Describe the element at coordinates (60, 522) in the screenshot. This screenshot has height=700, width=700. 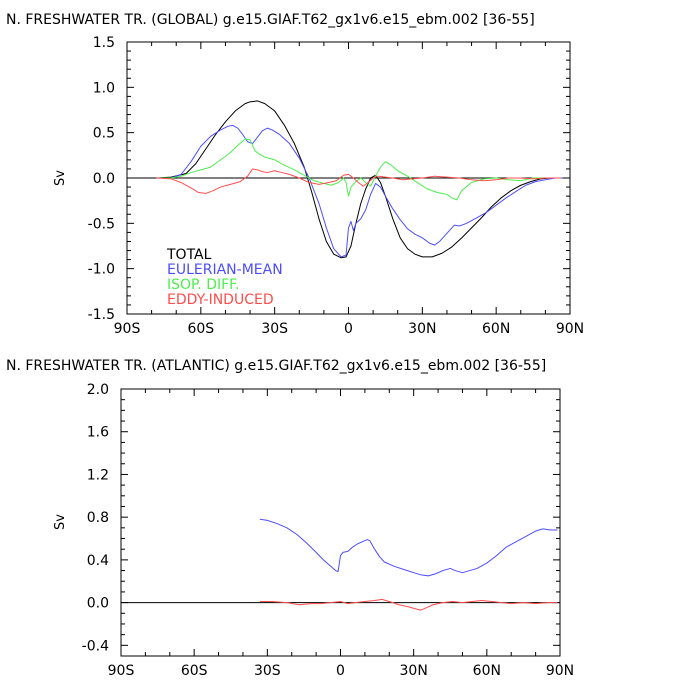
I see `atlantic-y-axis-label: Sv` at that location.